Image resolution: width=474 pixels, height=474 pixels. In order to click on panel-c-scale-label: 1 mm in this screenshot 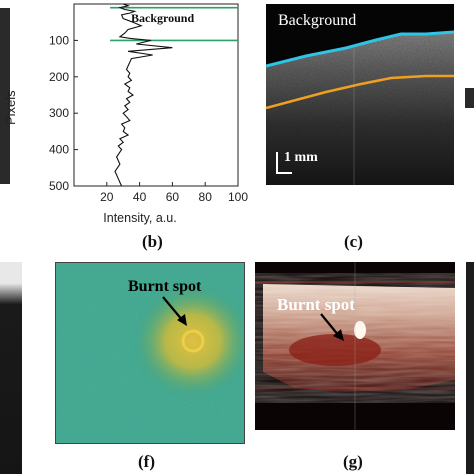, I will do `click(301, 157)`.